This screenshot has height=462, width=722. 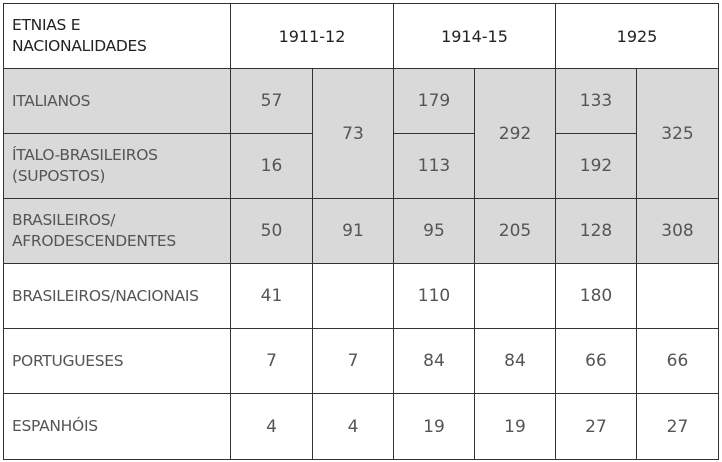 What do you see at coordinates (353, 133) in the screenshot?
I see `cell-total: 73` at bounding box center [353, 133].